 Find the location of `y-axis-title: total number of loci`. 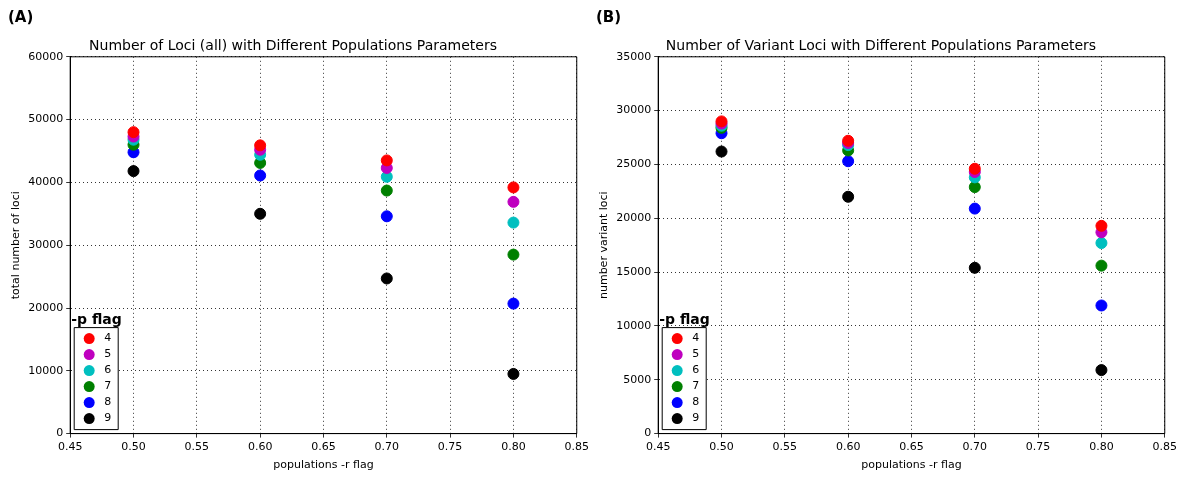

y-axis-title: total number of loci is located at coordinates (16, 245).